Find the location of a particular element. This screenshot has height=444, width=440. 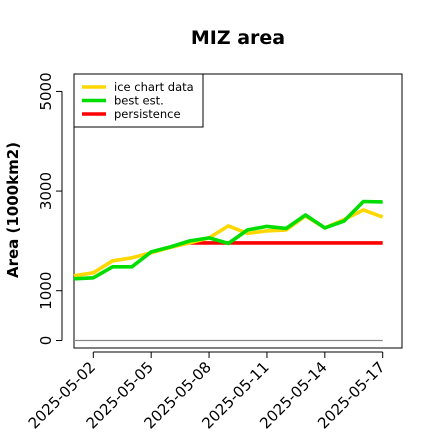

series-line-best-est is located at coordinates (228, 240).